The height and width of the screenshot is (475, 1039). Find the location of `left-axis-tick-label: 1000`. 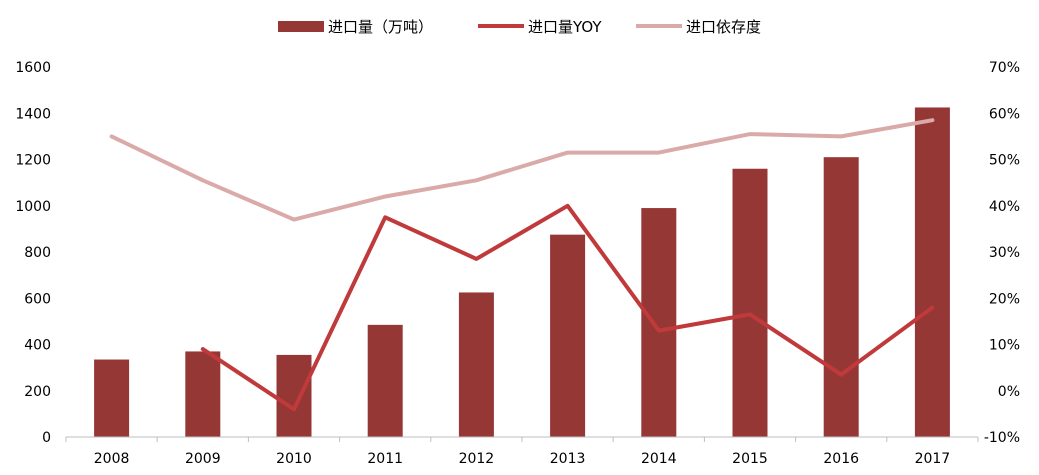

left-axis-tick-label: 1000 is located at coordinates (33, 207).